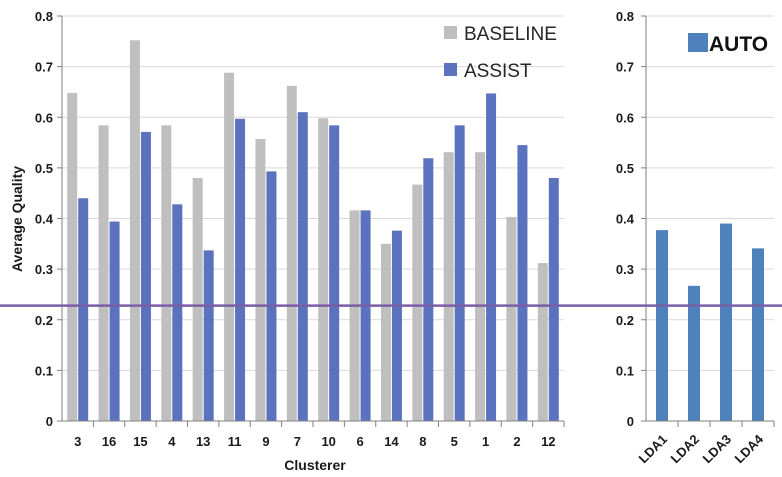 The height and width of the screenshot is (477, 782). Describe the element at coordinates (140, 441) in the screenshot. I see `x-tick-label: 15` at that location.